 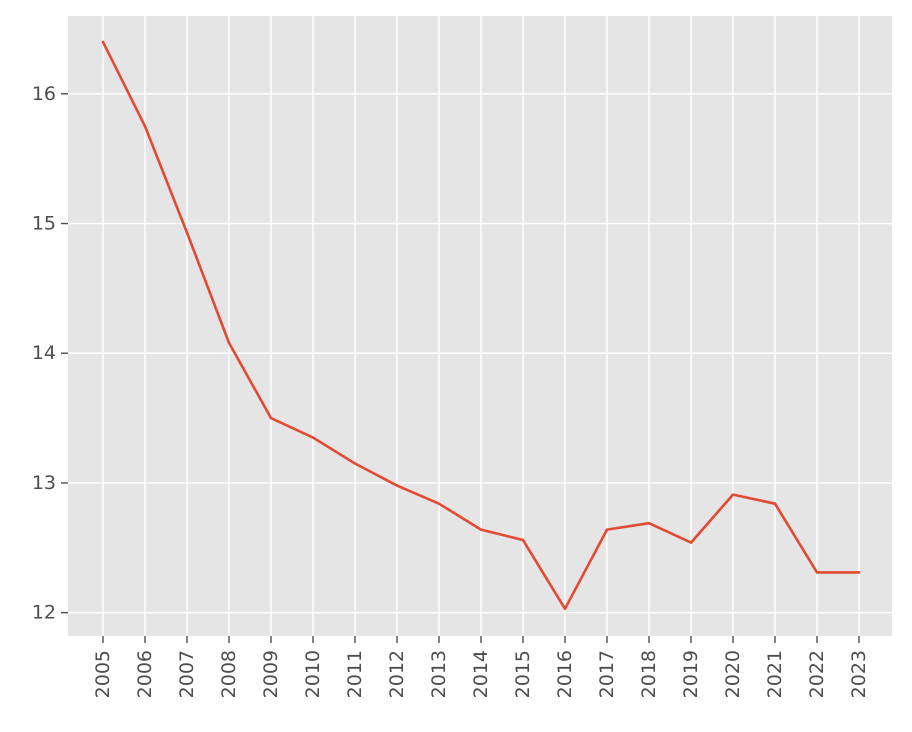 What do you see at coordinates (859, 674) in the screenshot?
I see `x-tick-label: 2023` at bounding box center [859, 674].